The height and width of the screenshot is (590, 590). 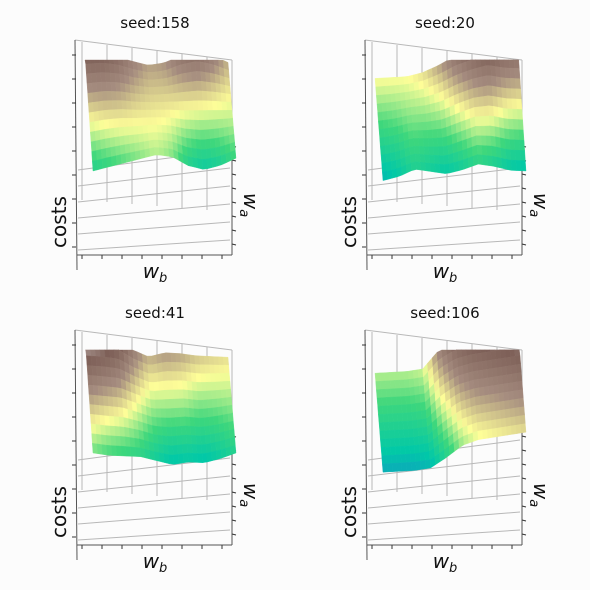 I want to click on z-axis, so click(x=366, y=155).